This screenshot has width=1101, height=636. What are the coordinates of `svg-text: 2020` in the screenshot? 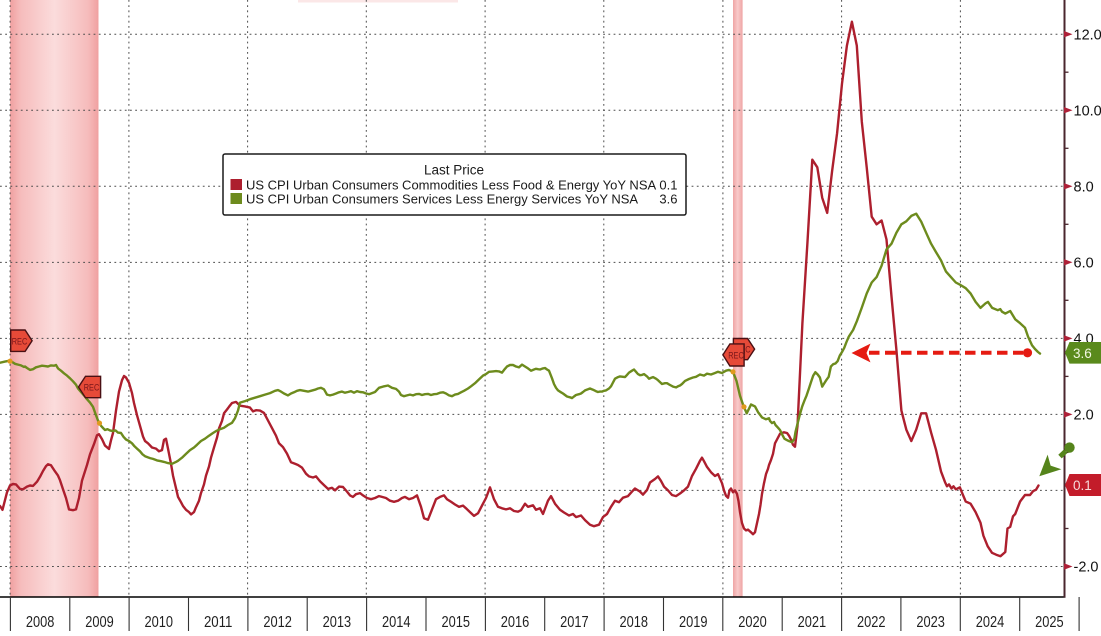 It's located at (752, 622).